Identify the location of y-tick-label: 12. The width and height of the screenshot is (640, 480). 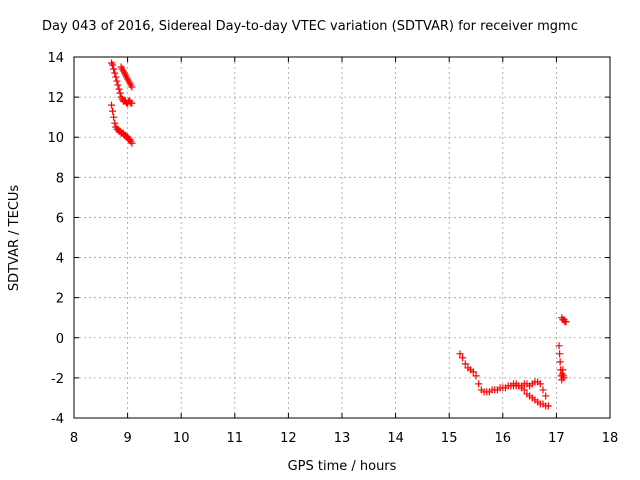
(55, 98).